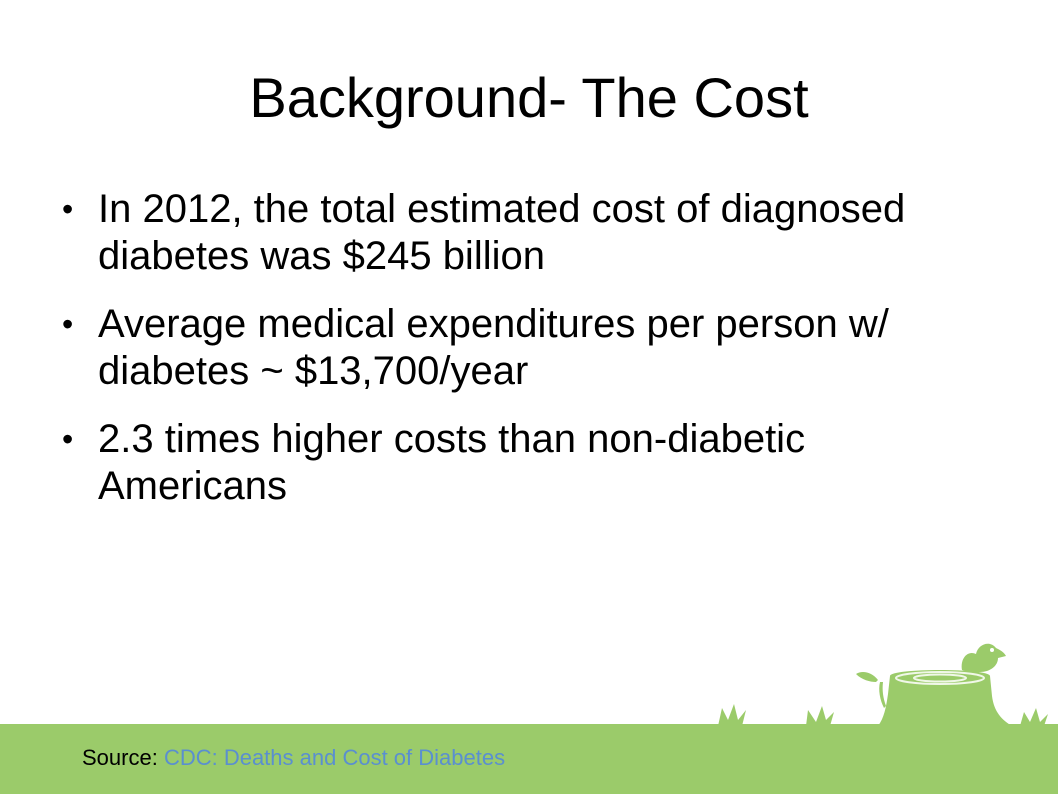 The image size is (1058, 794). I want to click on bird-icon, so click(983, 657).